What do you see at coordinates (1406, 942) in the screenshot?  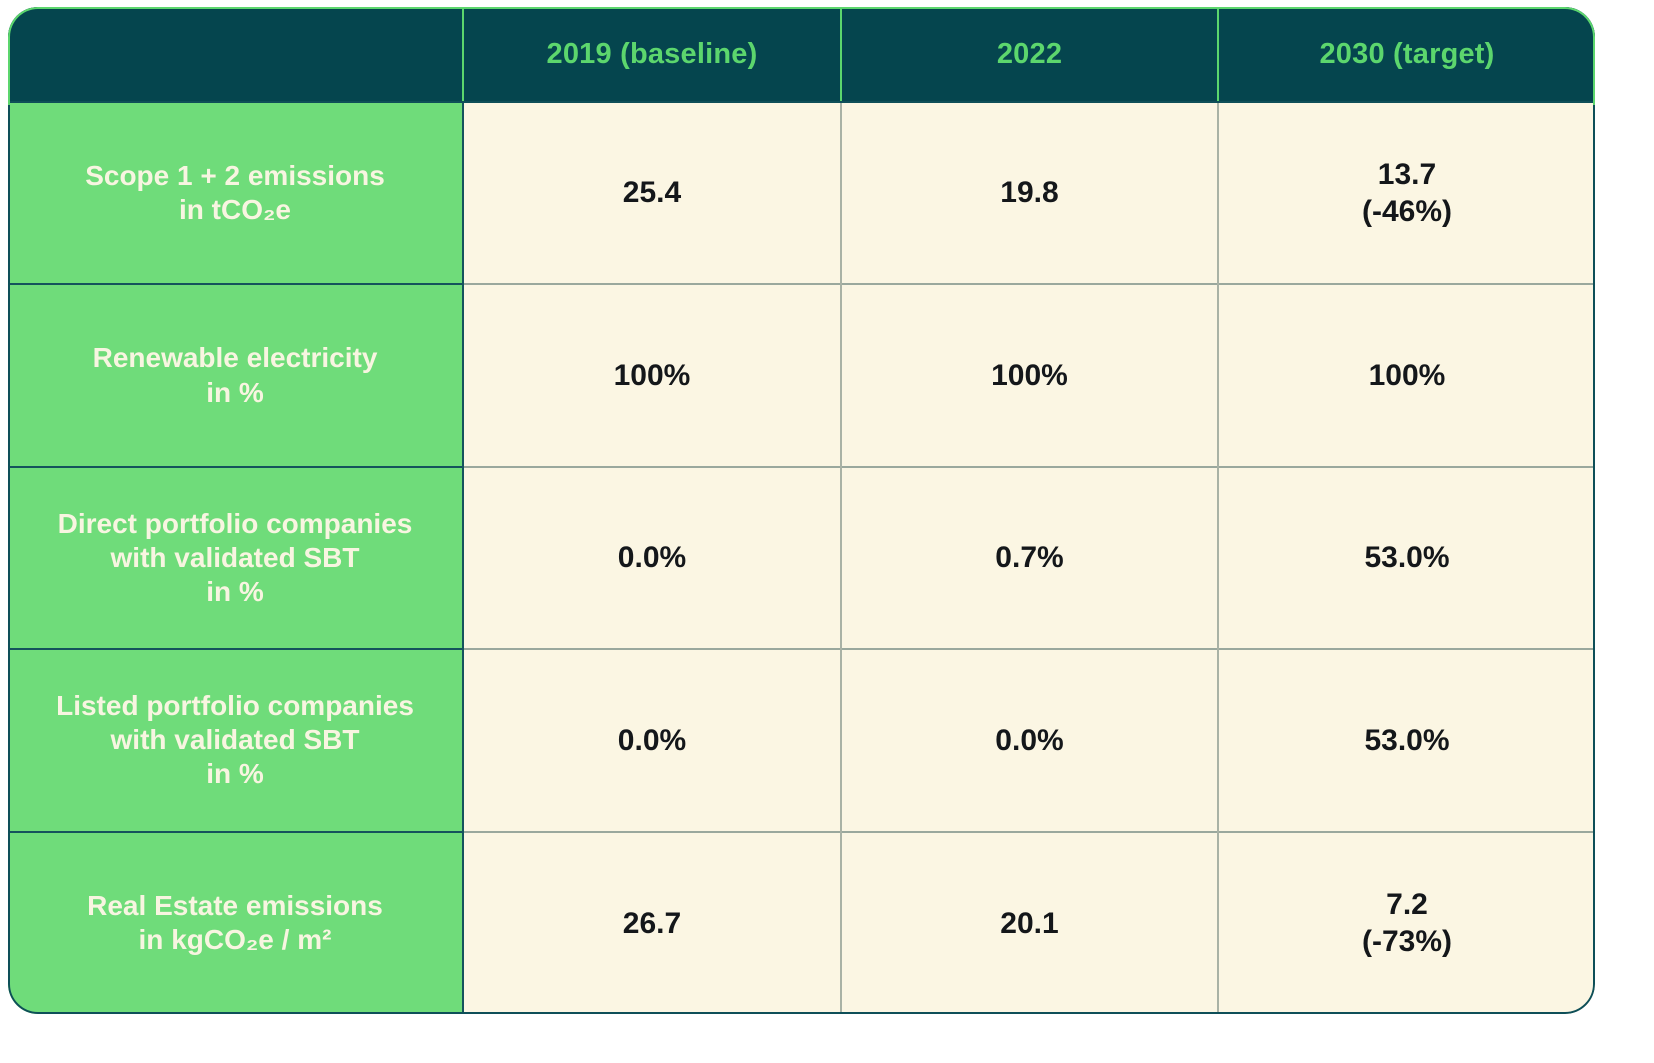 I see `value-line: (-73%)` at bounding box center [1406, 942].